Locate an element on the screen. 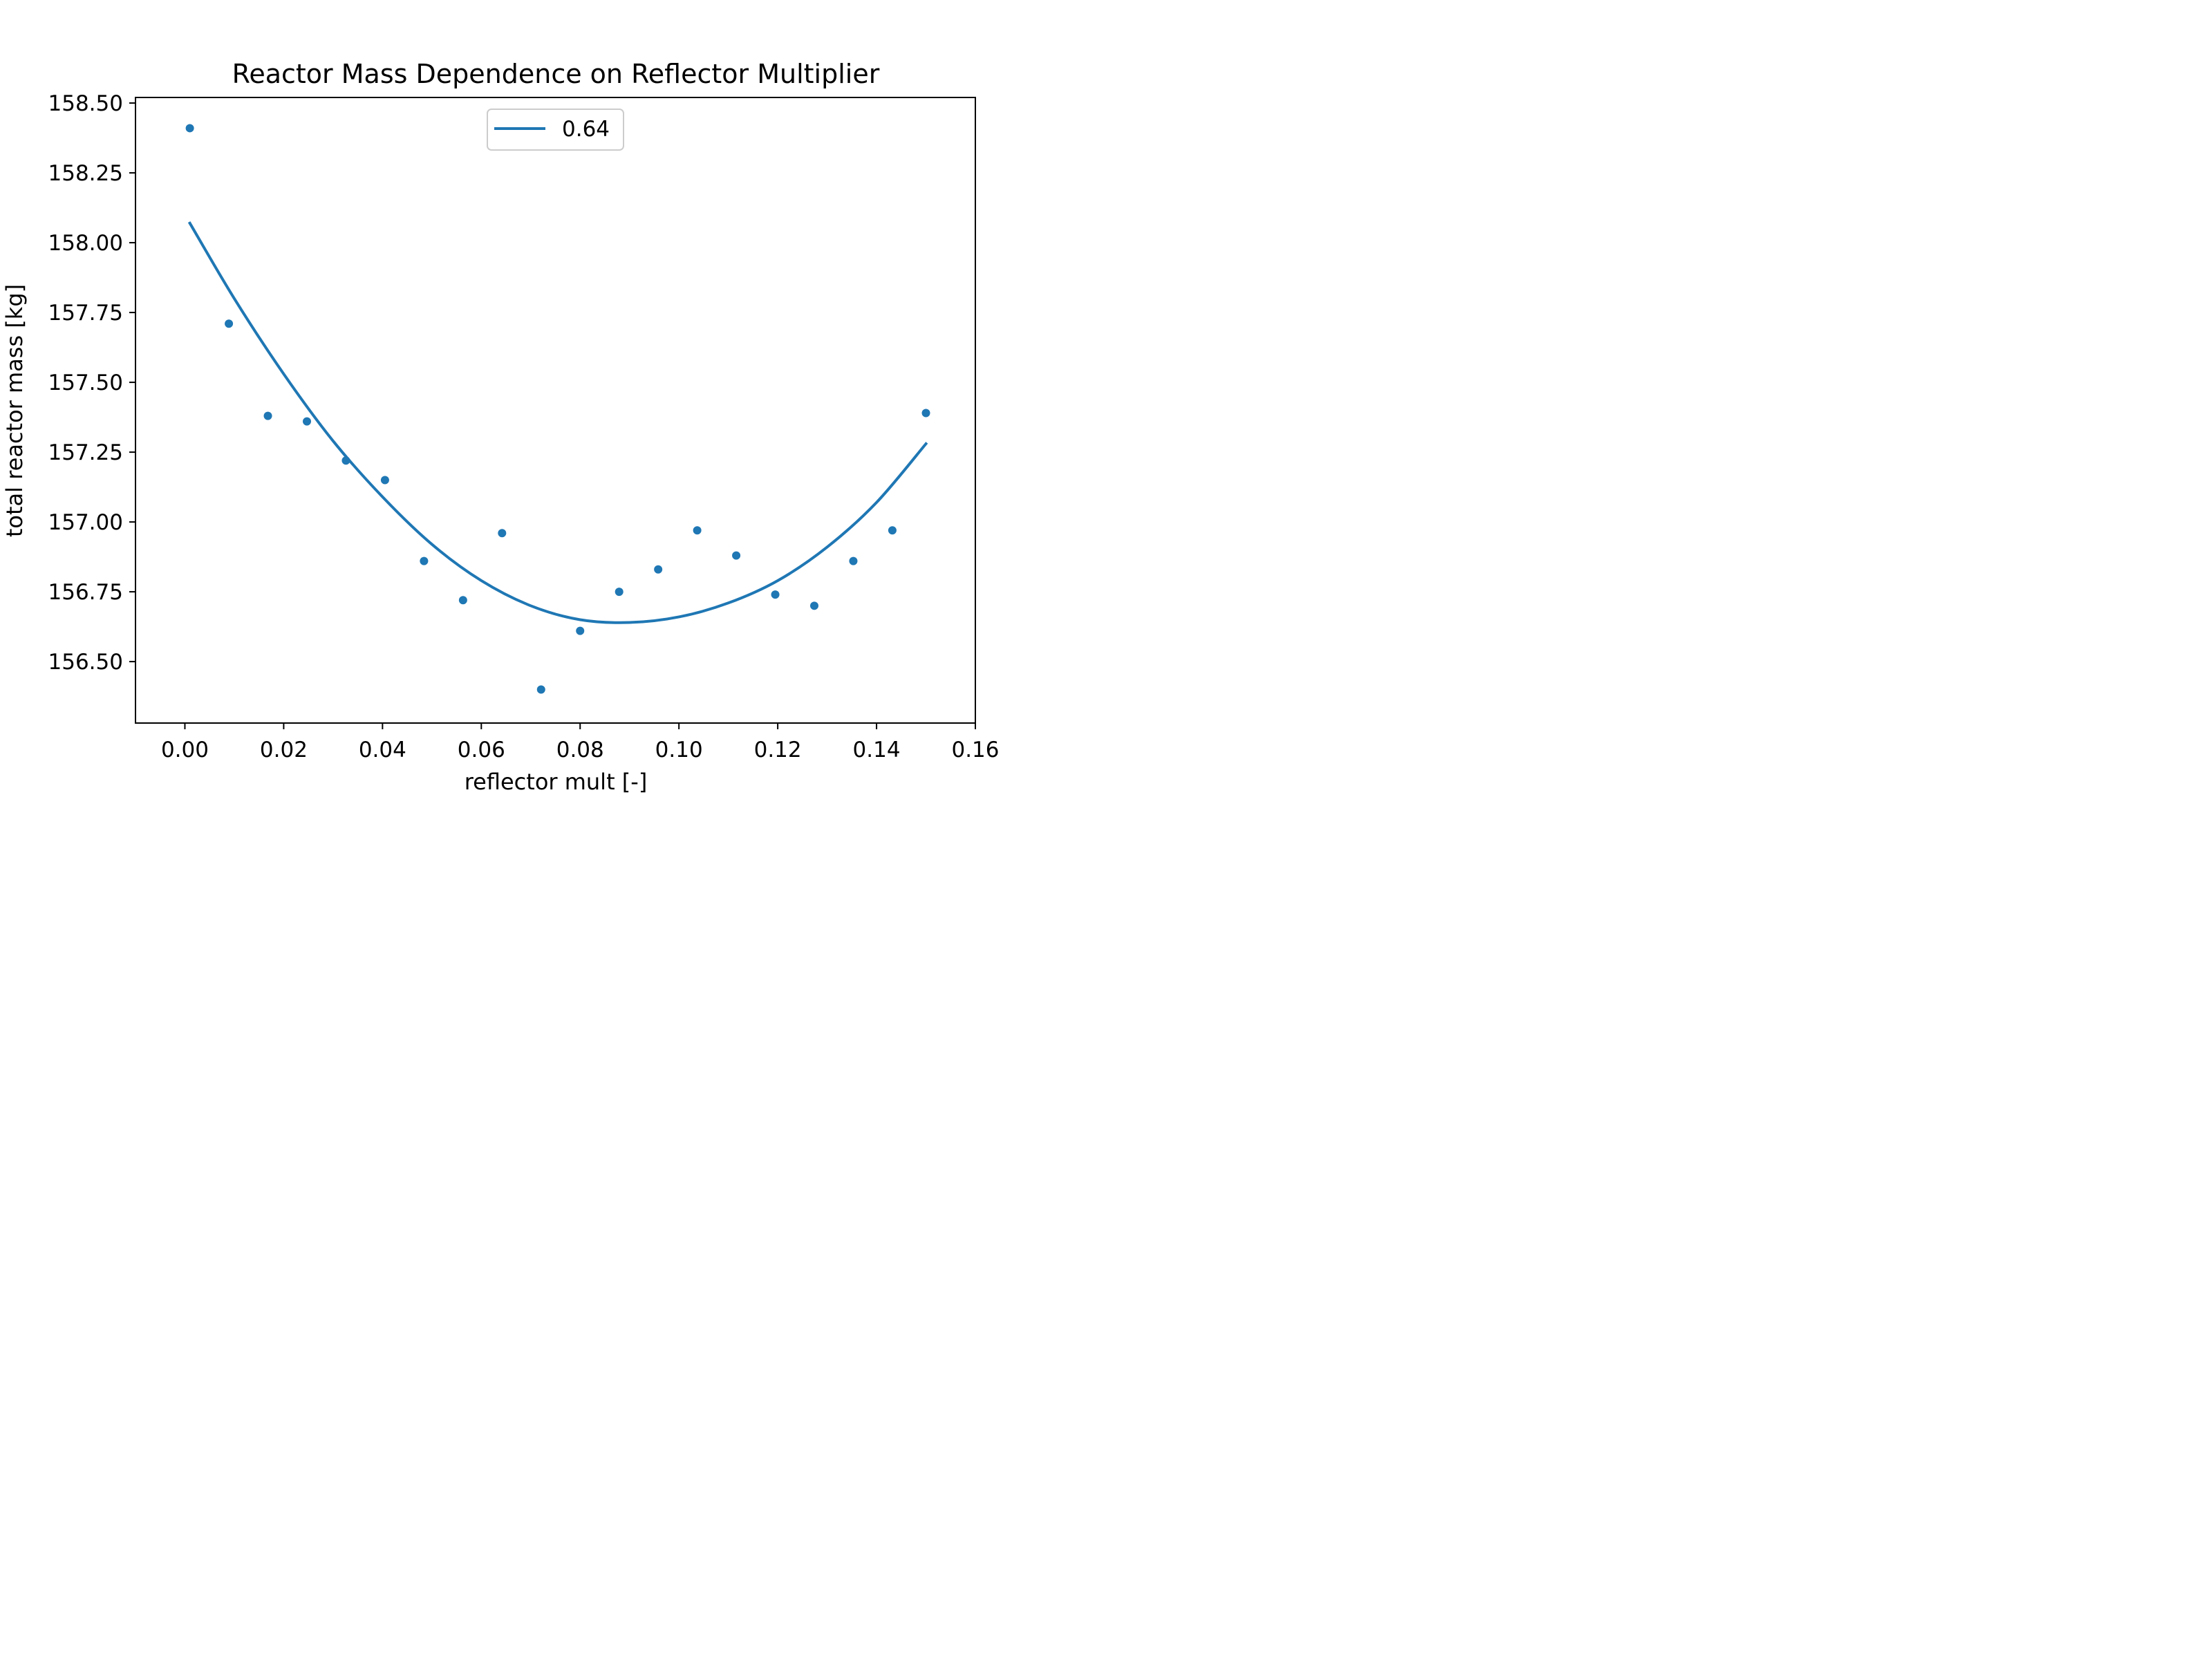 This screenshot has width=2212, height=1659. y-tick-label: 157.75 is located at coordinates (85, 313).